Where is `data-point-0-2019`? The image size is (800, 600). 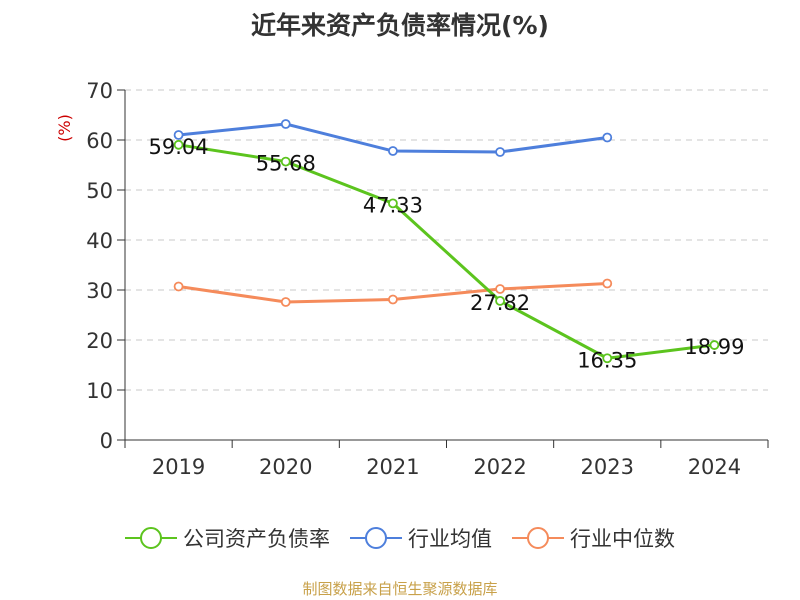 data-point-0-2019 is located at coordinates (178, 144).